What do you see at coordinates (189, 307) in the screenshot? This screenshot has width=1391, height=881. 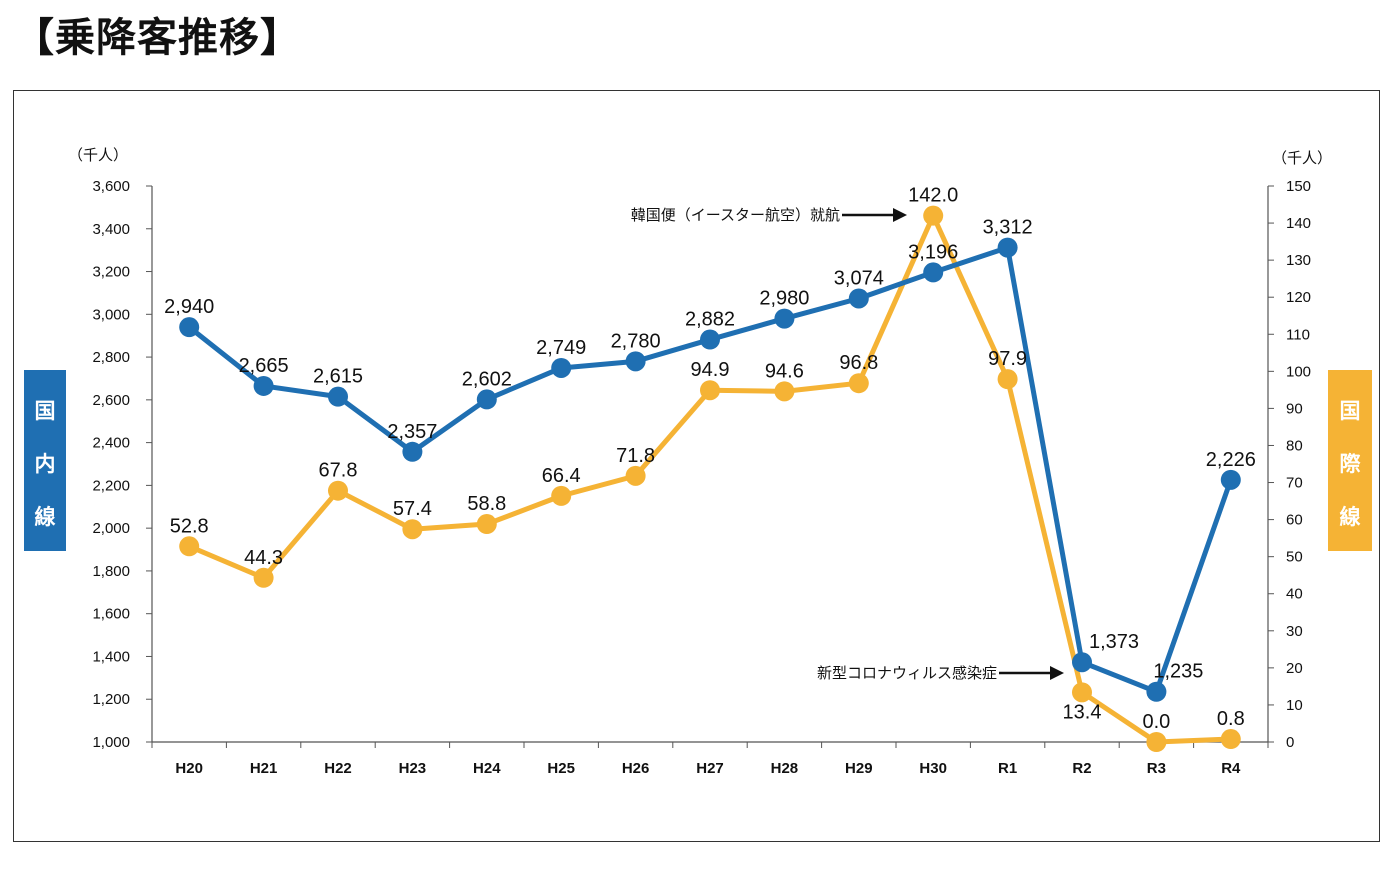 I see `domestic-data-label: 2,940` at bounding box center [189, 307].